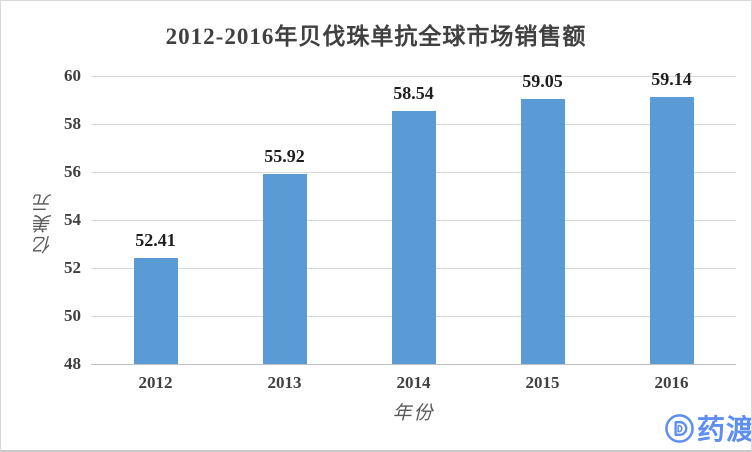  I want to click on x-axis-title: 年份, so click(413, 413).